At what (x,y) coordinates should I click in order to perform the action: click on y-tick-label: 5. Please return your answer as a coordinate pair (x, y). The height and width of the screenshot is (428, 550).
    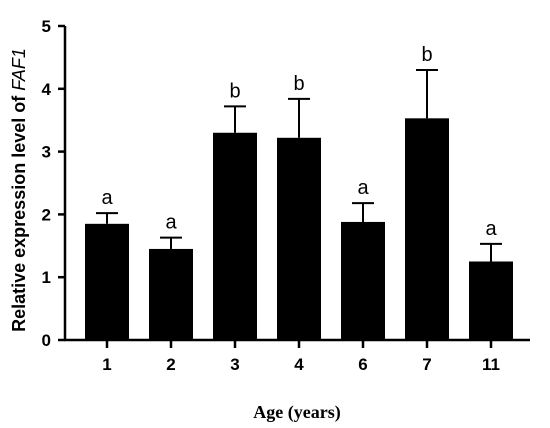
    Looking at the image, I should click on (46, 26).